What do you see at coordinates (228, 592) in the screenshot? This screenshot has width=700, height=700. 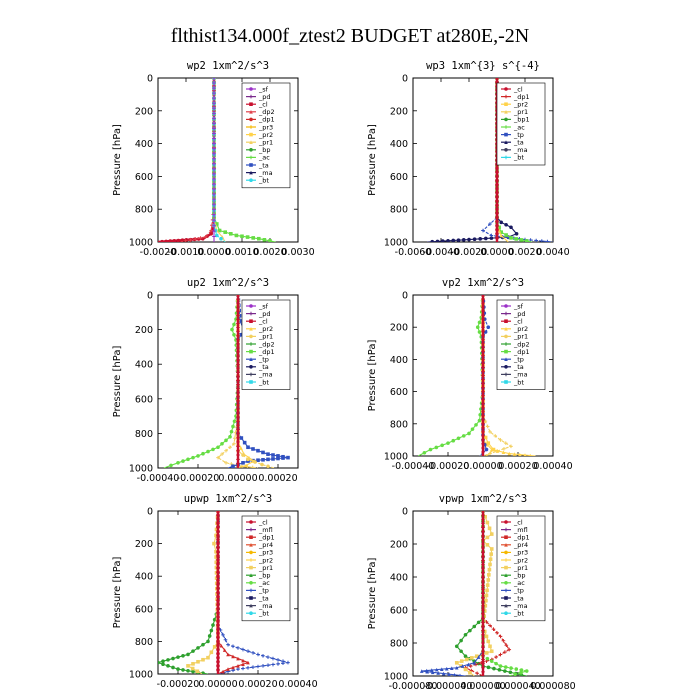 I see `plot-frame` at bounding box center [228, 592].